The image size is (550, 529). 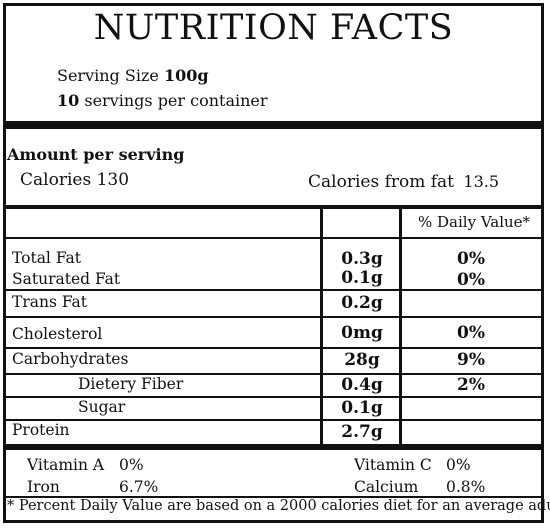 What do you see at coordinates (273, 28) in the screenshot?
I see `label-title: NUTRITION FACTS` at bounding box center [273, 28].